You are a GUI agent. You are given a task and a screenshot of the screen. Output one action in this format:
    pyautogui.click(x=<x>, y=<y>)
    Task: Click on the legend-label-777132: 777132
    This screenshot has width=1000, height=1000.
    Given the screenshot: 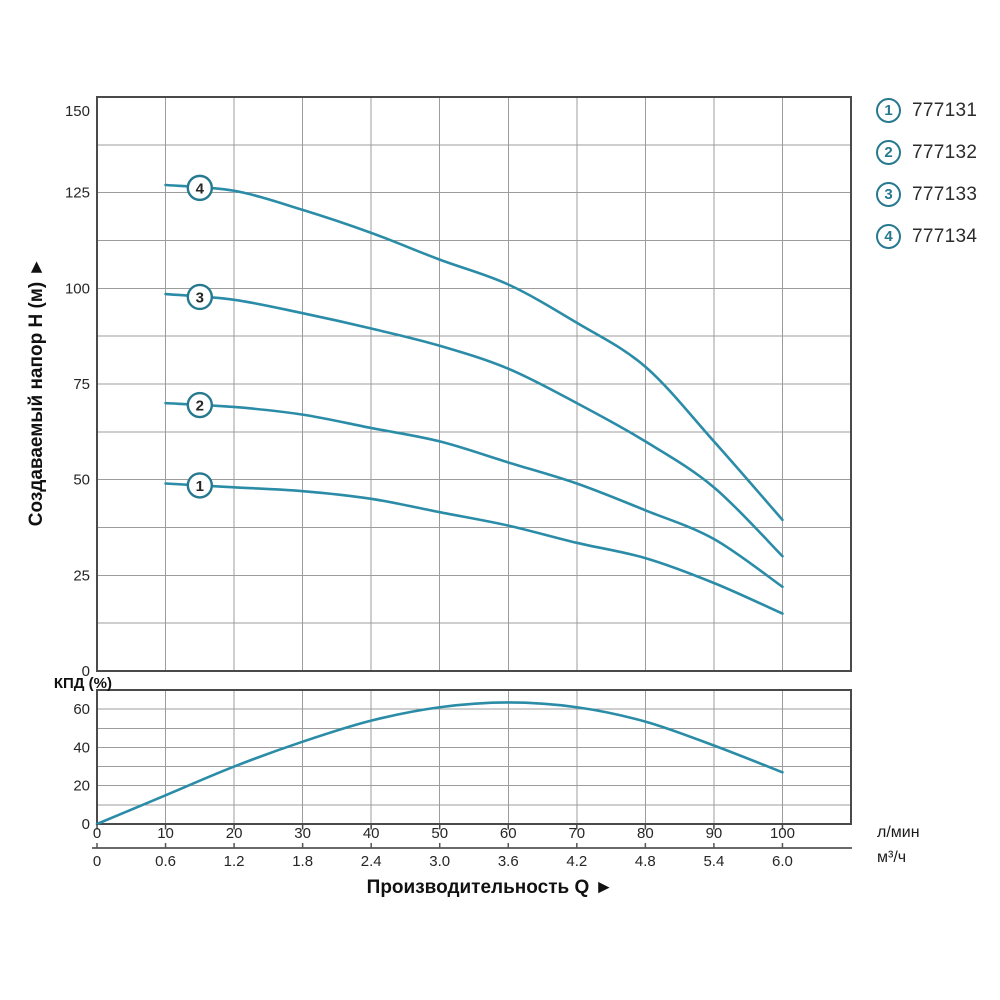 What is the action you would take?
    pyautogui.click(x=945, y=152)
    